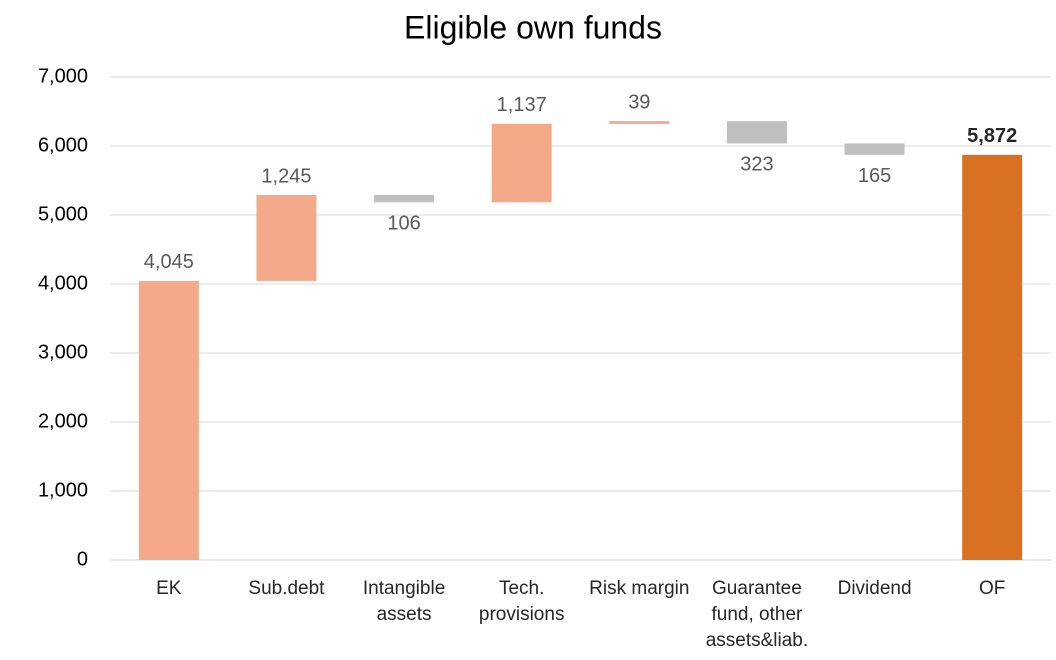  What do you see at coordinates (404, 601) in the screenshot?
I see `x-tick-label: Intangible assets` at bounding box center [404, 601].